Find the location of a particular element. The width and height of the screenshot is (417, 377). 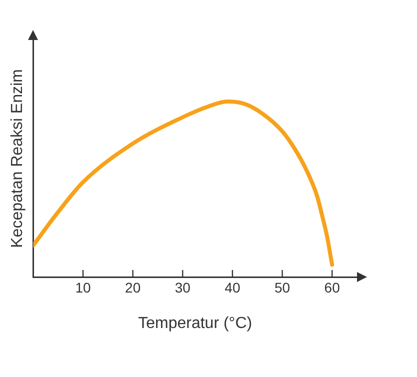

x-tick-label: 10 is located at coordinates (83, 287).